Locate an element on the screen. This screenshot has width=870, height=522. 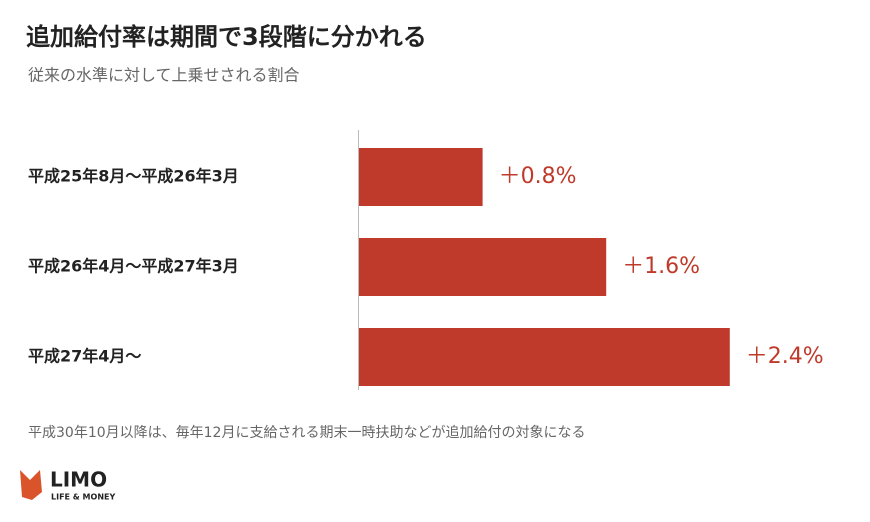
value-label: ＋1.6% is located at coordinates (661, 266).